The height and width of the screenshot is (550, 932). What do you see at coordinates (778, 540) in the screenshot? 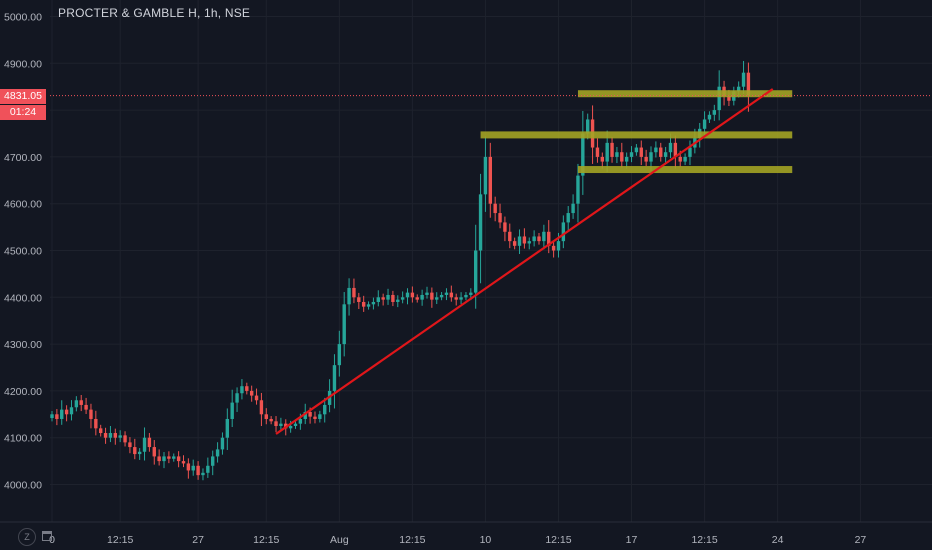
I see `x-tick-label: 24` at bounding box center [778, 540].